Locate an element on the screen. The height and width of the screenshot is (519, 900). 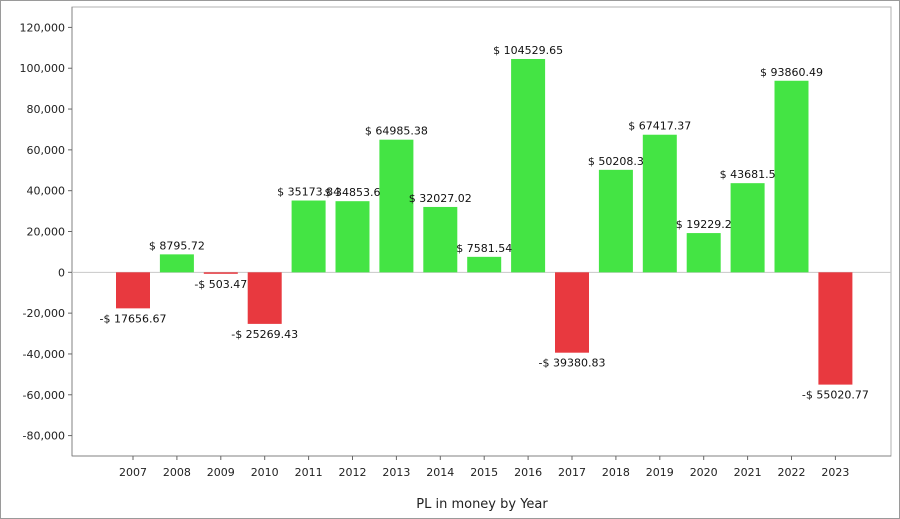
y-tick-label: 0 is located at coordinates (61, 272).